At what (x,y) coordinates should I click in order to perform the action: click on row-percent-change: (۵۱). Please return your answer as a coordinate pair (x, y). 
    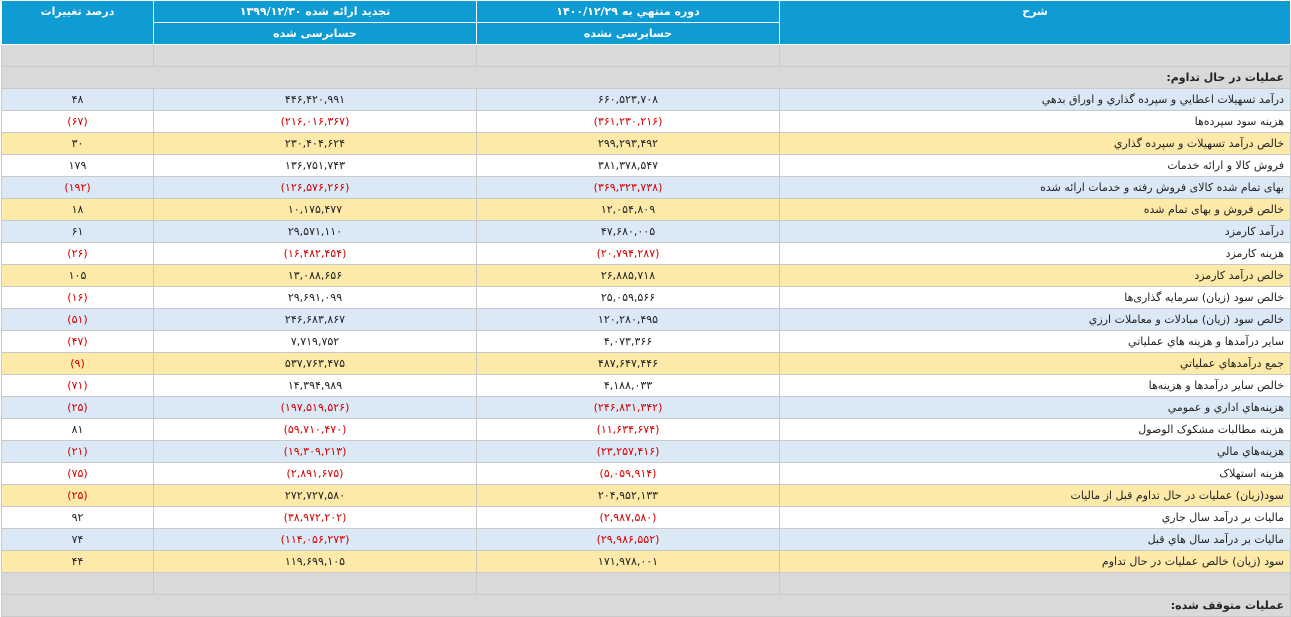
    Looking at the image, I should click on (77, 319).